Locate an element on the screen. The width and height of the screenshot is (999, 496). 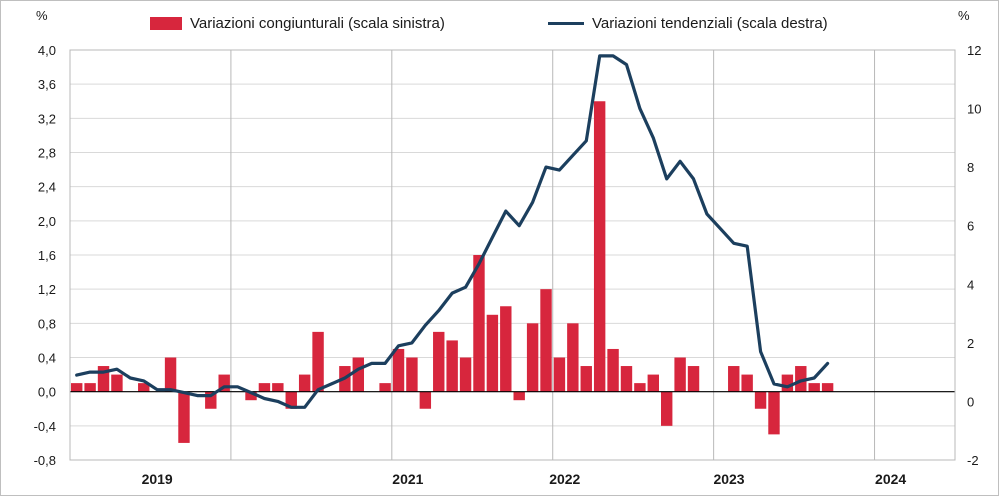
right-tick-label: 0 is located at coordinates (970, 401).